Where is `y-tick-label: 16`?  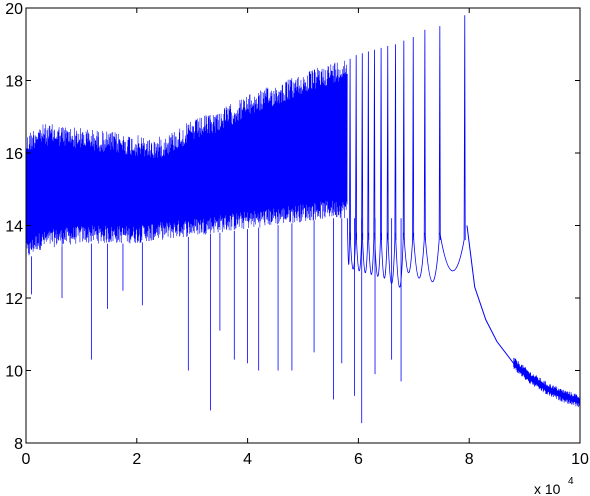 y-tick-label: 16 is located at coordinates (14, 154).